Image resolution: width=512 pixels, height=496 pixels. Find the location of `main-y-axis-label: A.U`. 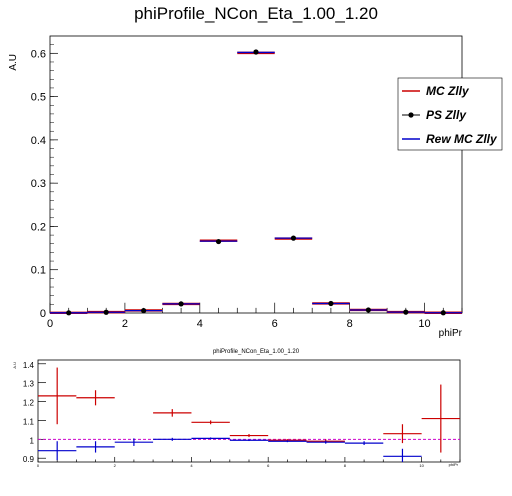

main-y-axis-label: A.U is located at coordinates (13, 62).